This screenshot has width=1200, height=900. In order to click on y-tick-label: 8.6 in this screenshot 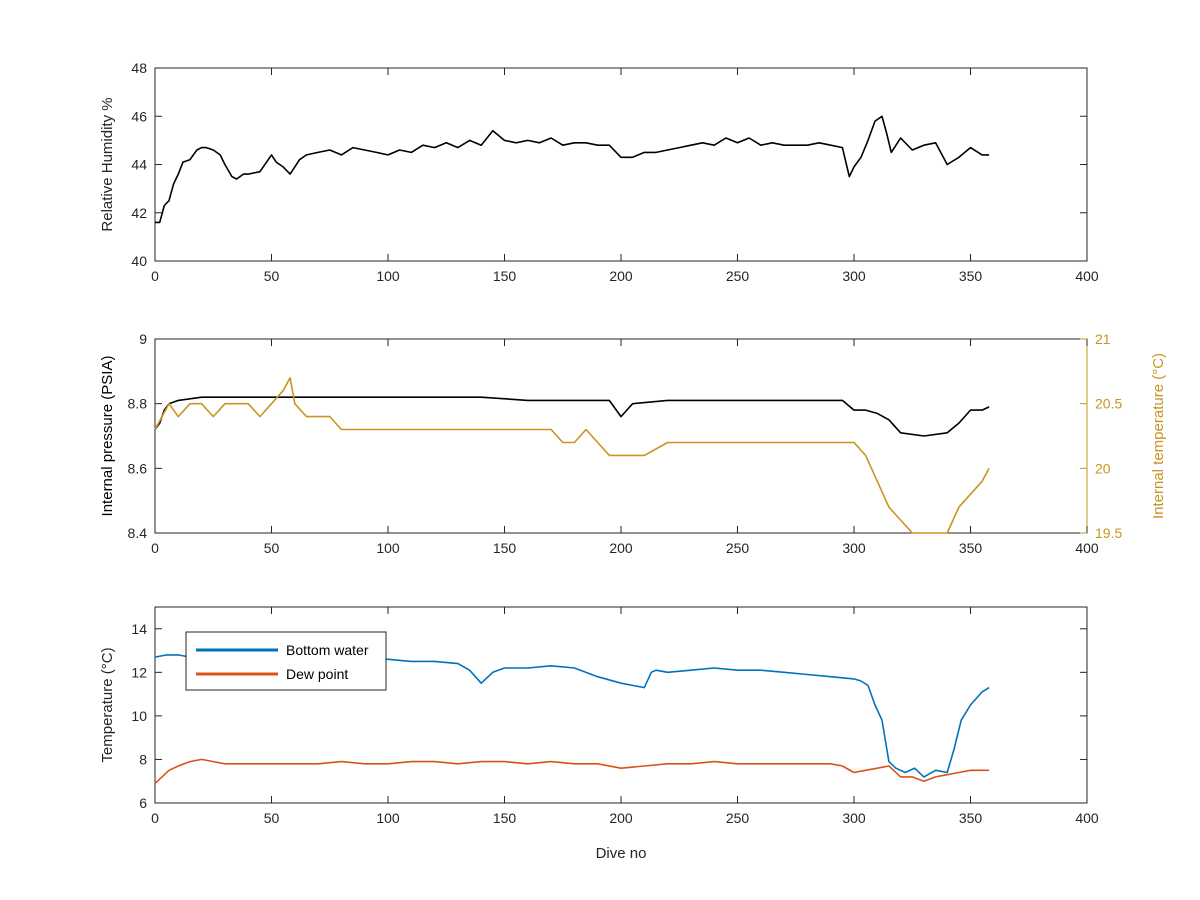, I will do `click(138, 468)`.